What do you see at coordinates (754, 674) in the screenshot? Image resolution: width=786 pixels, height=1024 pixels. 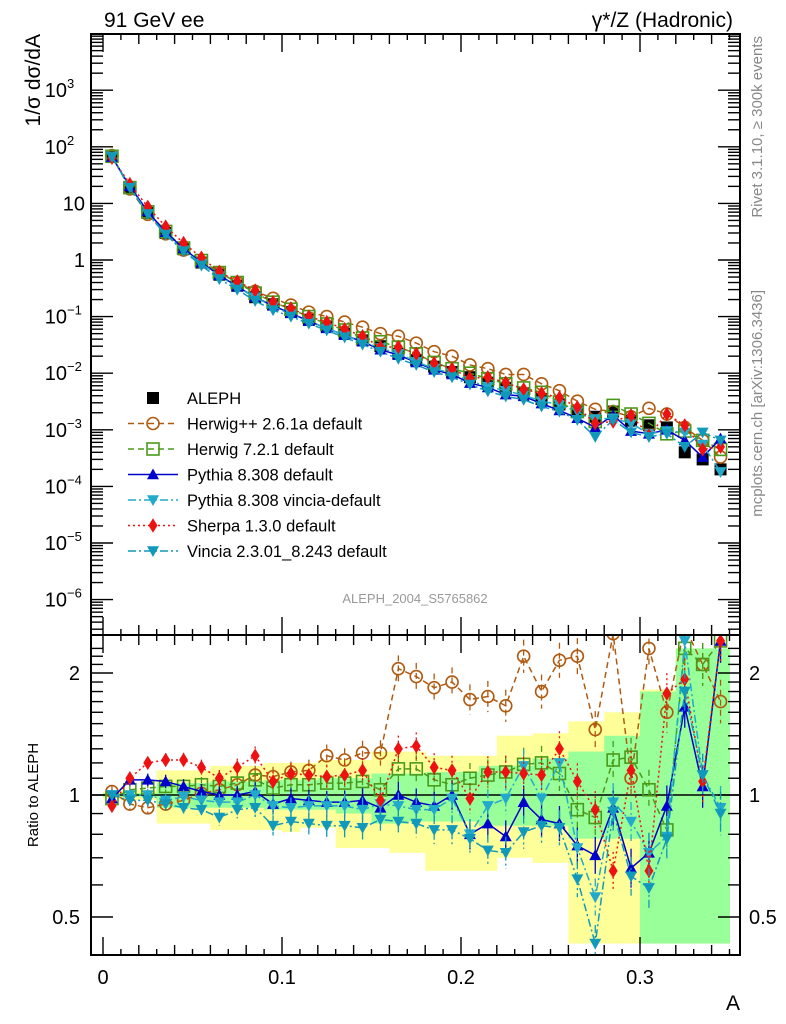 I see `ratio-ytick-label-right: 2` at bounding box center [754, 674].